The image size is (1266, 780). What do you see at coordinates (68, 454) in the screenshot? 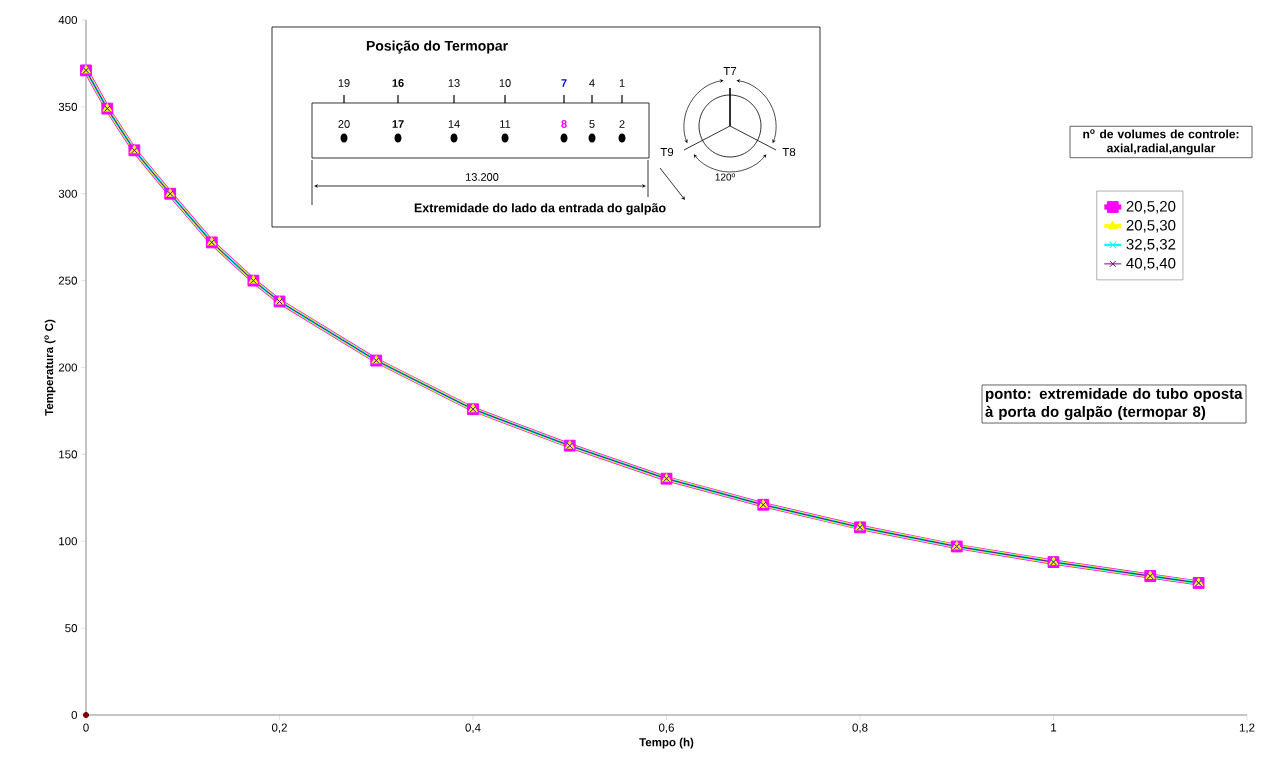
I see `y-tick-label: 150` at bounding box center [68, 454].